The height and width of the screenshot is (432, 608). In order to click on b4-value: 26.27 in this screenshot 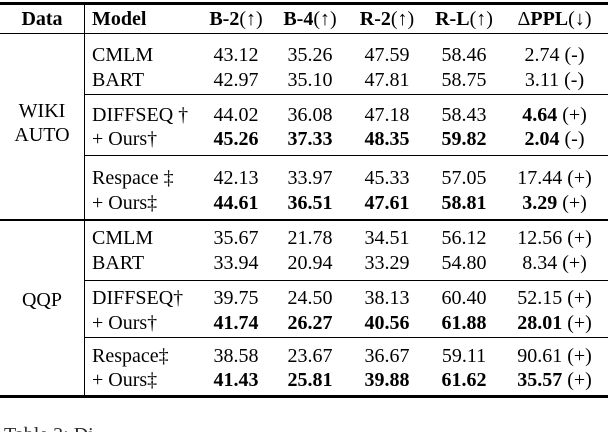, I will do `click(310, 322)`.